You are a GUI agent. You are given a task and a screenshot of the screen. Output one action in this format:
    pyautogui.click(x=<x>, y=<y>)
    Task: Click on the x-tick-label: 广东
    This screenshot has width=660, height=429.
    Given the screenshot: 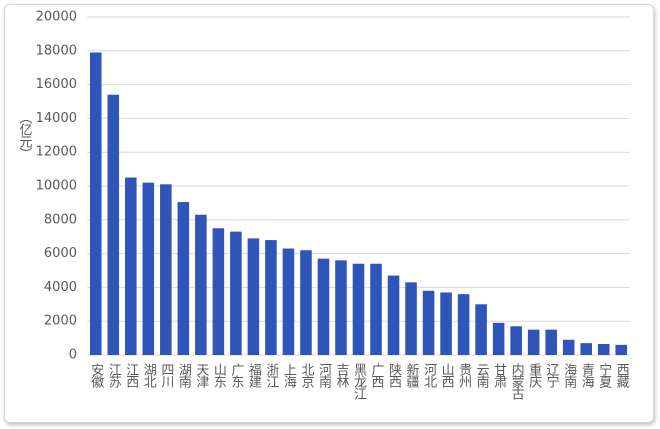 What is the action you would take?
    pyautogui.click(x=236, y=375)
    